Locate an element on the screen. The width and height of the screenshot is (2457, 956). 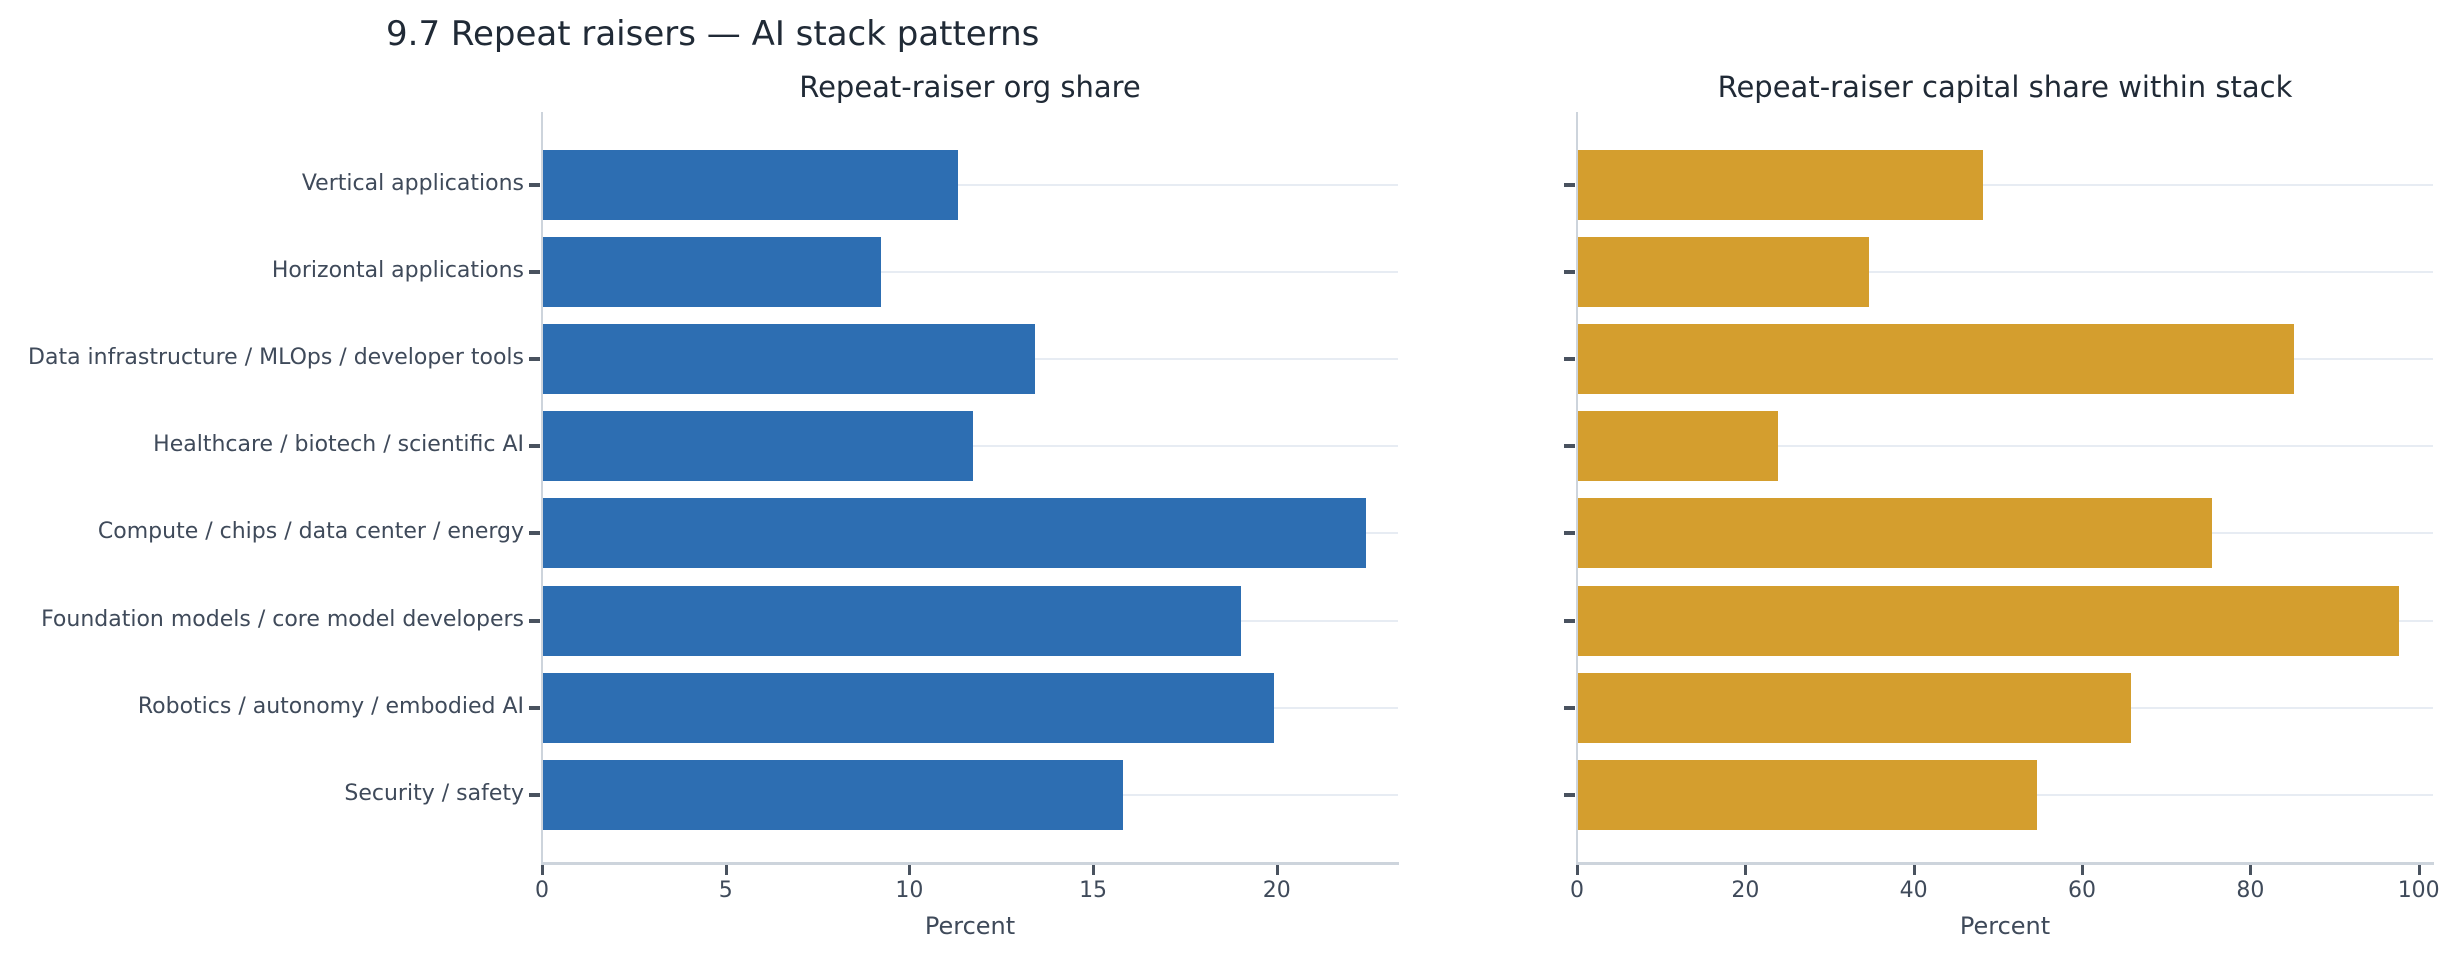
x-tick-label: 10 is located at coordinates (909, 890).